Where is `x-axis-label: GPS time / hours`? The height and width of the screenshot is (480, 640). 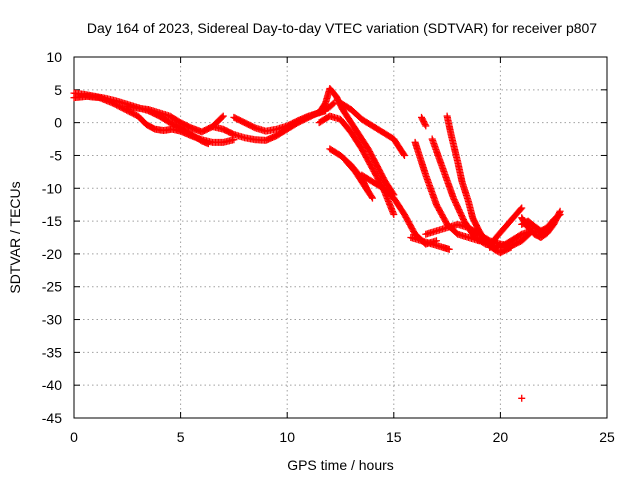
x-axis-label: GPS time / hours is located at coordinates (340, 465).